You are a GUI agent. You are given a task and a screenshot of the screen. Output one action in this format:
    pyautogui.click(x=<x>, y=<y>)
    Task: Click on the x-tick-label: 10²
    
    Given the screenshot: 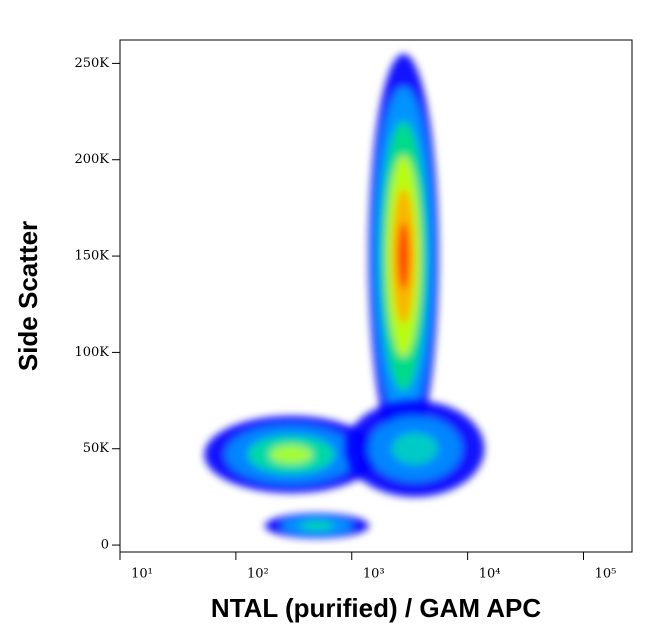 What is the action you would take?
    pyautogui.click(x=258, y=574)
    